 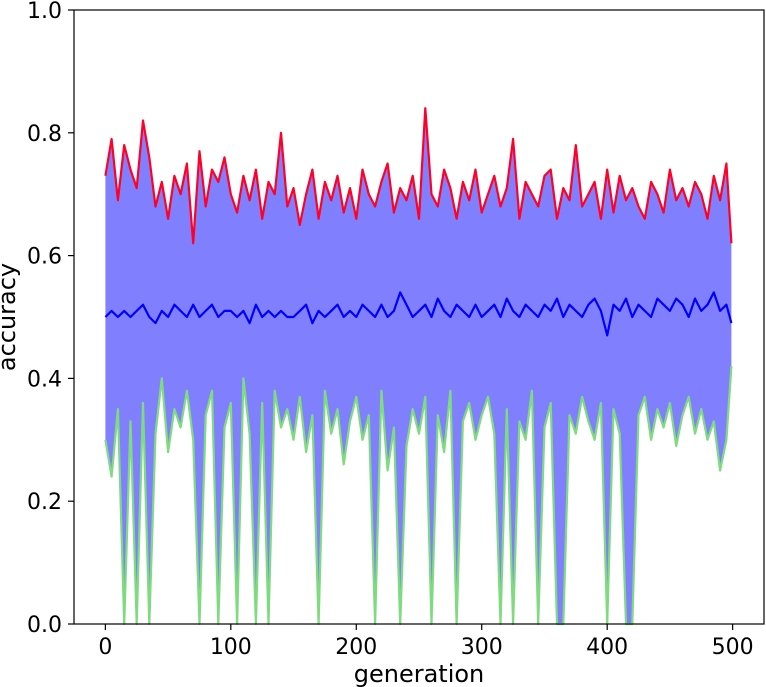 What do you see at coordinates (44, 502) in the screenshot?
I see `y-tick-label: 0.2` at bounding box center [44, 502].